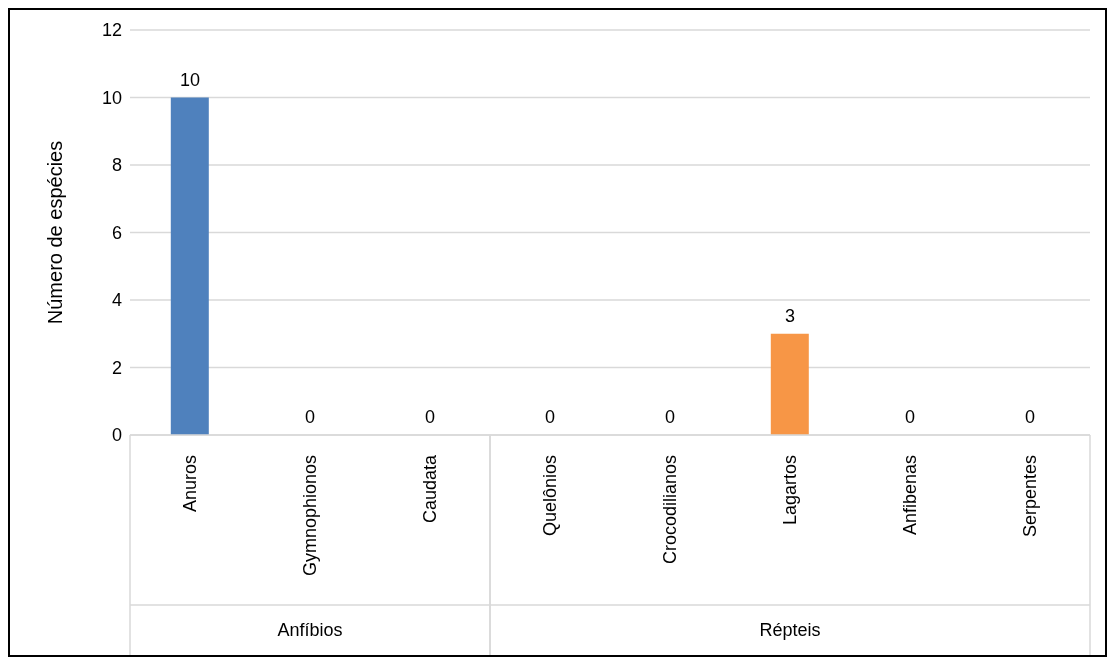 The height and width of the screenshot is (664, 1117). What do you see at coordinates (310, 516) in the screenshot?
I see `x-tick-label: Gymnophionos` at bounding box center [310, 516].